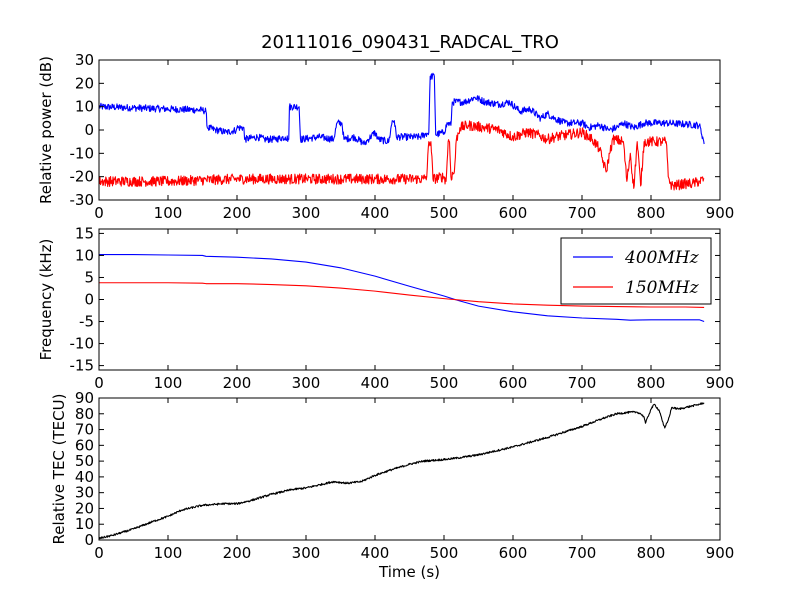 The width and height of the screenshot is (800, 600). I want to click on y-tick-label: 80, so click(84, 414).